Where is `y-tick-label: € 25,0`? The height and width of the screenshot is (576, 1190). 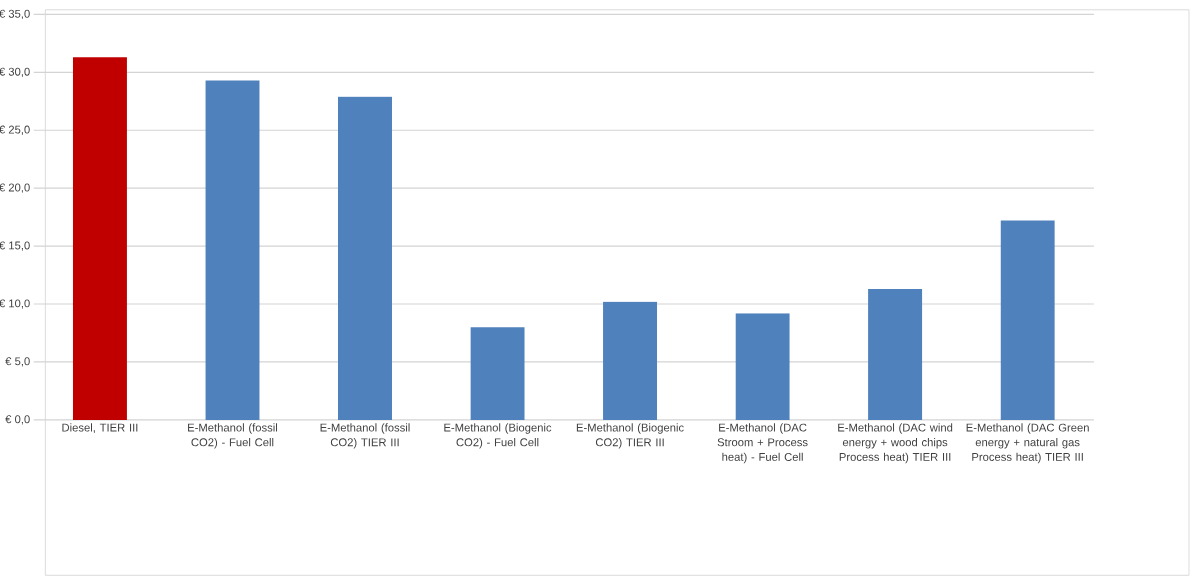
y-tick-label: € 25,0 is located at coordinates (15, 130).